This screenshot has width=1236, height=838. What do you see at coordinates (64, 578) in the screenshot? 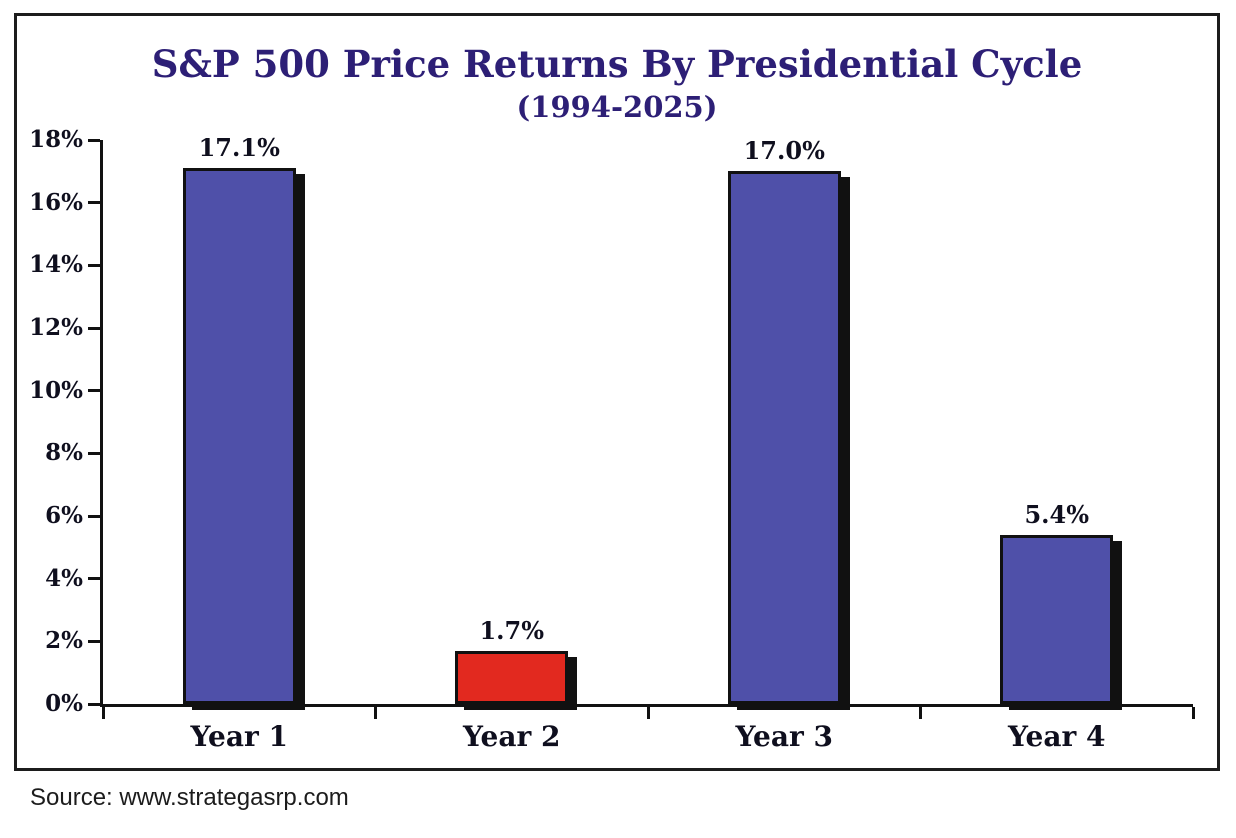
I see `y-axis-tick-label: 4%` at bounding box center [64, 578].